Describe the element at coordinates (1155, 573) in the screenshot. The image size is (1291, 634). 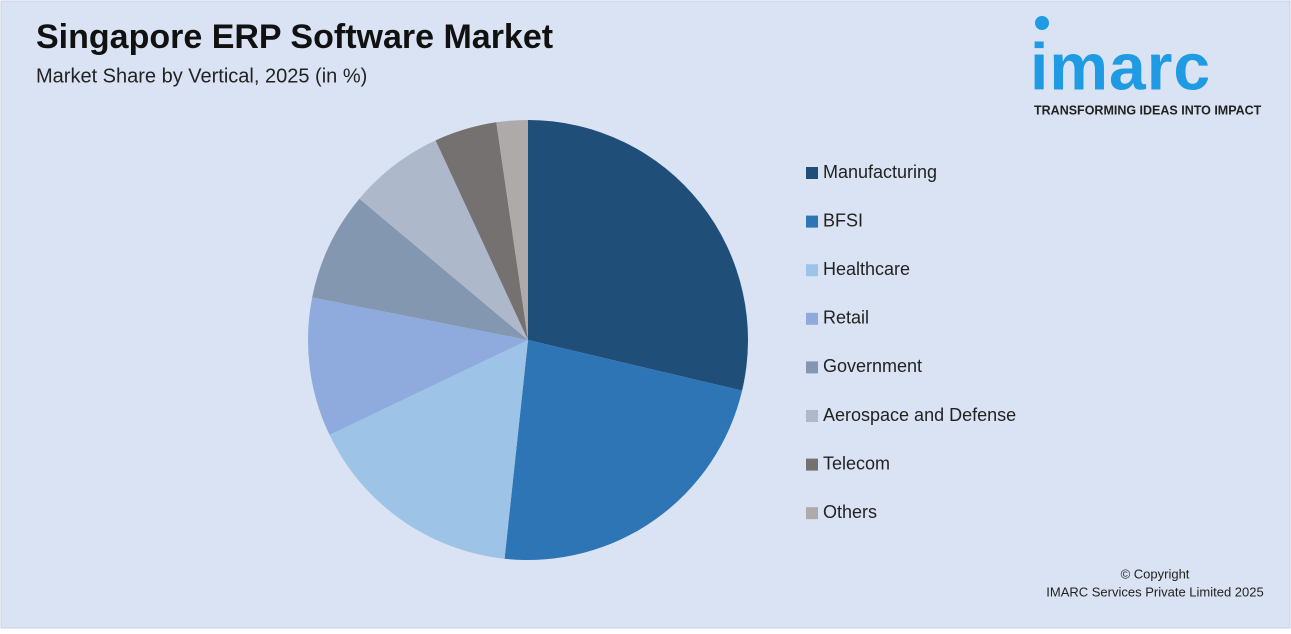
I see `copyright: © Copyright` at that location.